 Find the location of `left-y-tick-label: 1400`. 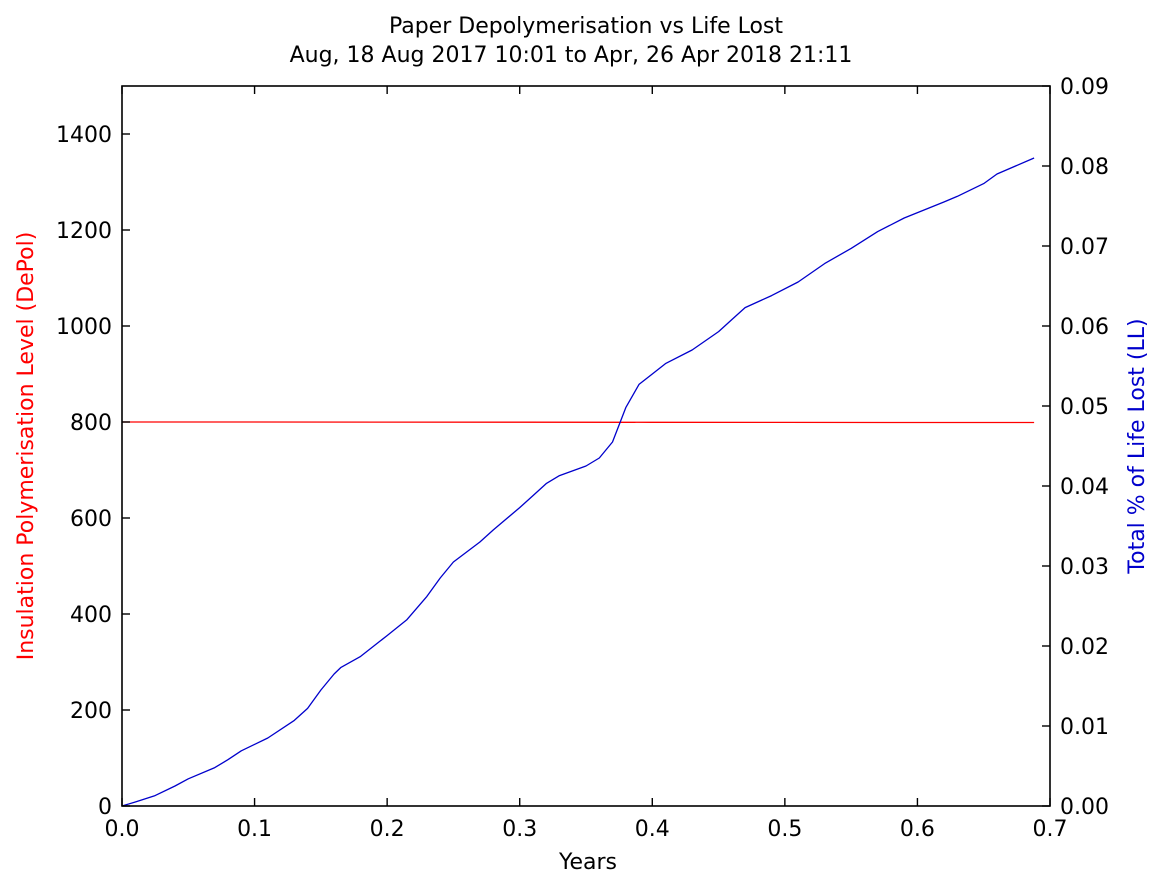

left-y-tick-label: 1400 is located at coordinates (84, 135).